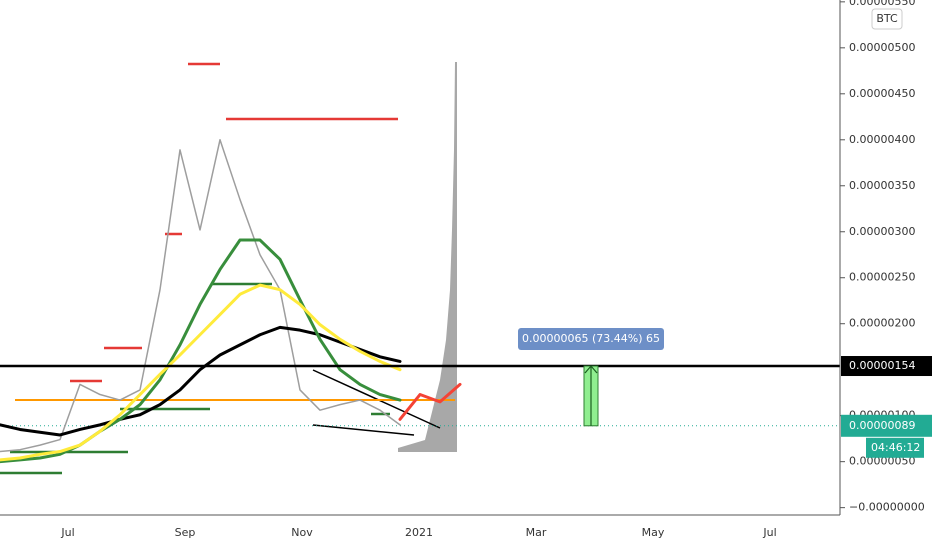 The width and height of the screenshot is (932, 550). Describe the element at coordinates (882, 461) in the screenshot. I see `y-tick-label: 0.00000050` at that location.